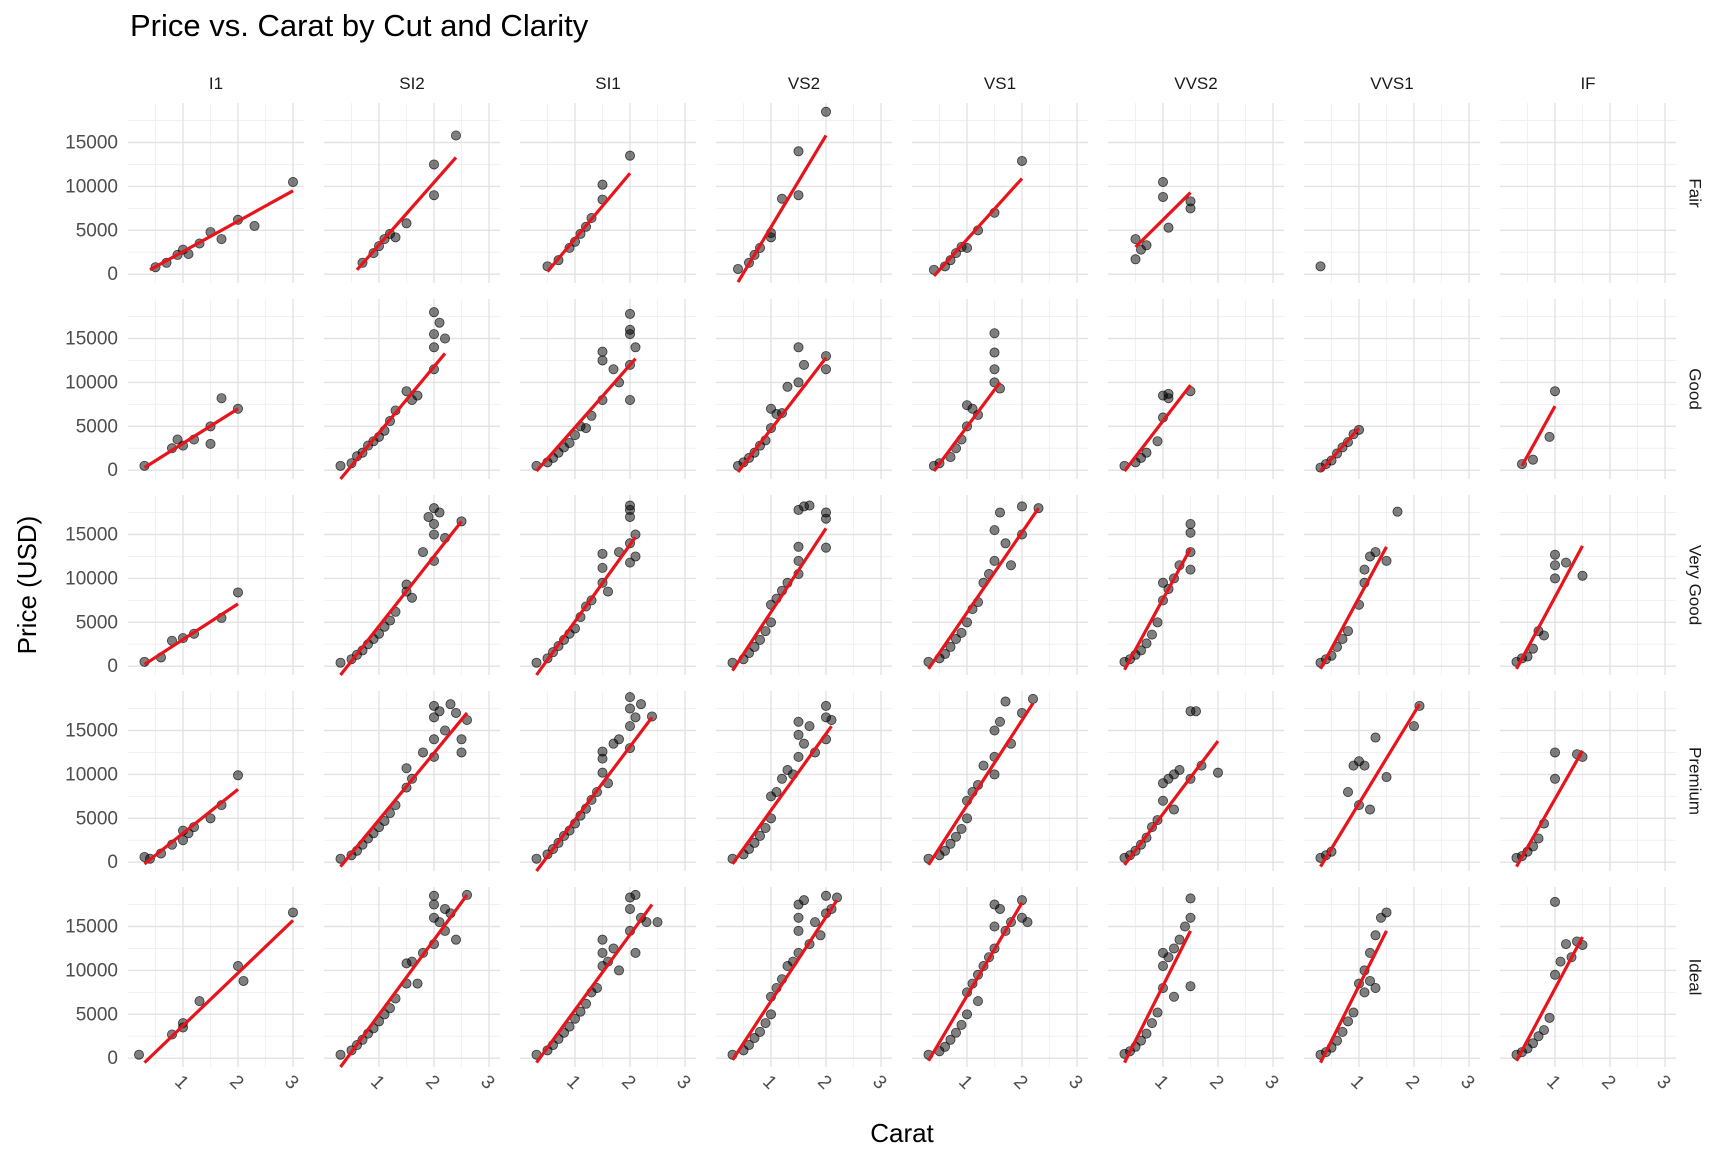 Image resolution: width=1728 pixels, height=1152 pixels. What do you see at coordinates (216, 83) in the screenshot?
I see `column-strip-label: I1` at bounding box center [216, 83].